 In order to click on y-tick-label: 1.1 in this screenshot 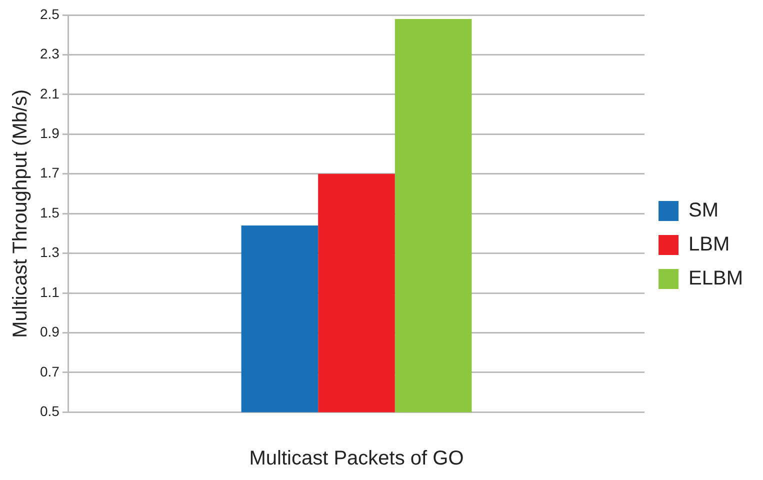, I will do `click(50, 292)`.